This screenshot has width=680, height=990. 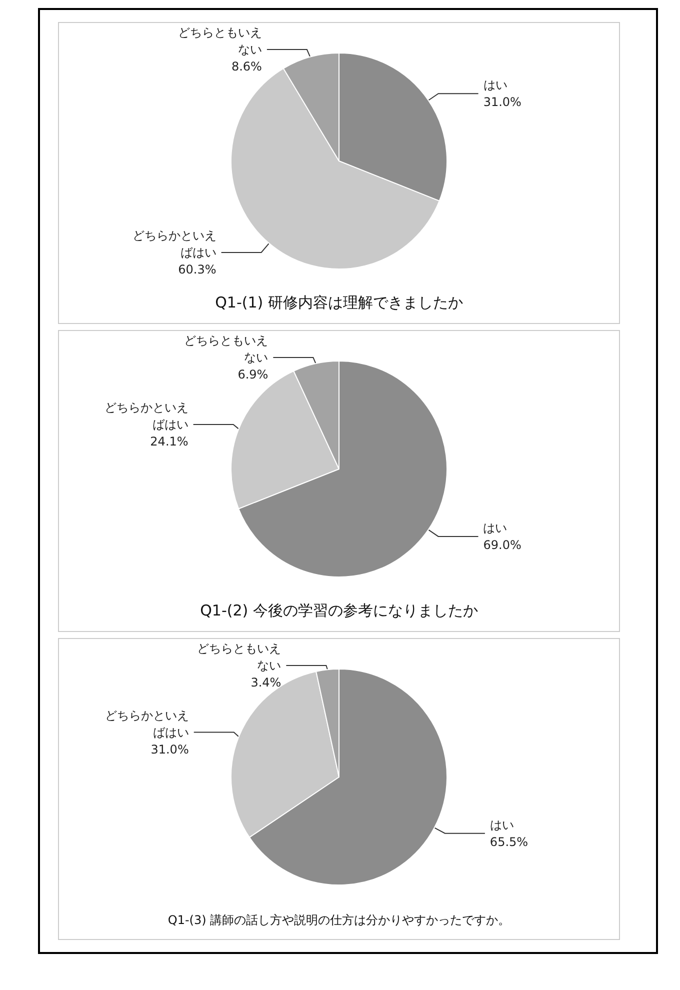 I want to click on data-label: 69.0%, so click(x=502, y=545).